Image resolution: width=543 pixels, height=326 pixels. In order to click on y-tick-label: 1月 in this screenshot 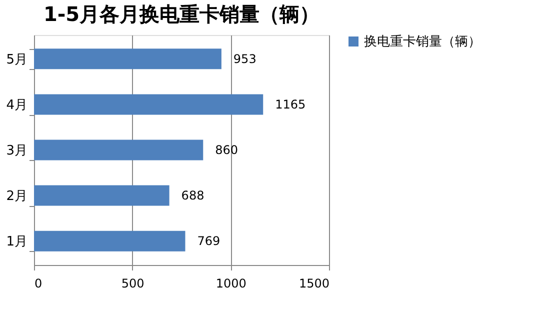, I will do `click(17, 242)`.